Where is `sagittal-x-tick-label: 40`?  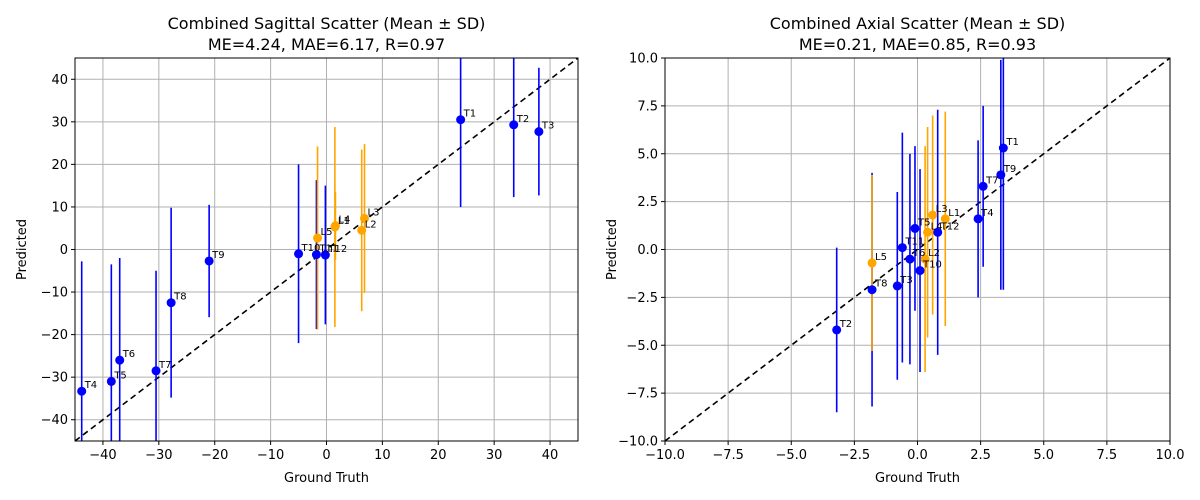 sagittal-x-tick-label: 40 is located at coordinates (550, 455).